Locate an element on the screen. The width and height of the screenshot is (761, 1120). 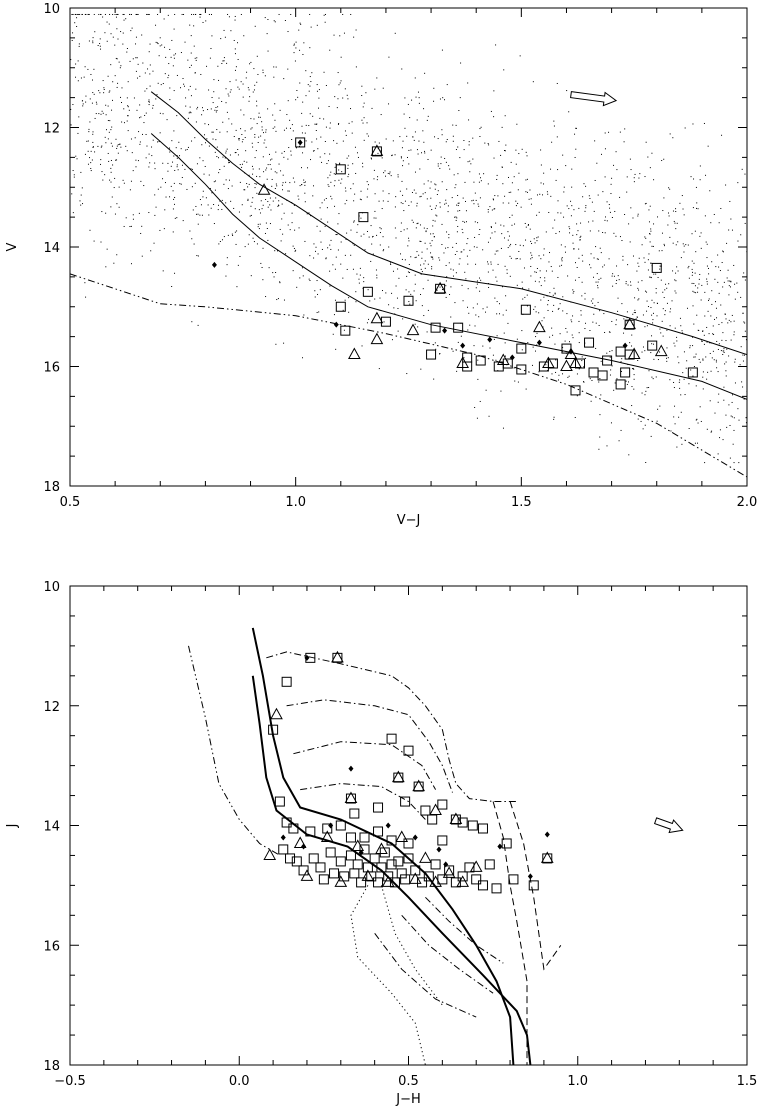
x-tick-label: 0.5 is located at coordinates (408, 1081).